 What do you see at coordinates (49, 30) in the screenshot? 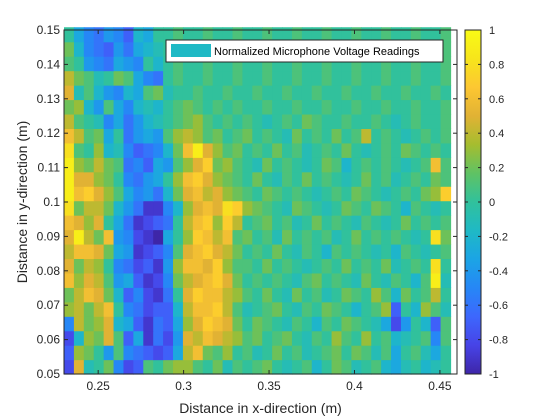
I see `y-tick-label: 0.15` at bounding box center [49, 30].